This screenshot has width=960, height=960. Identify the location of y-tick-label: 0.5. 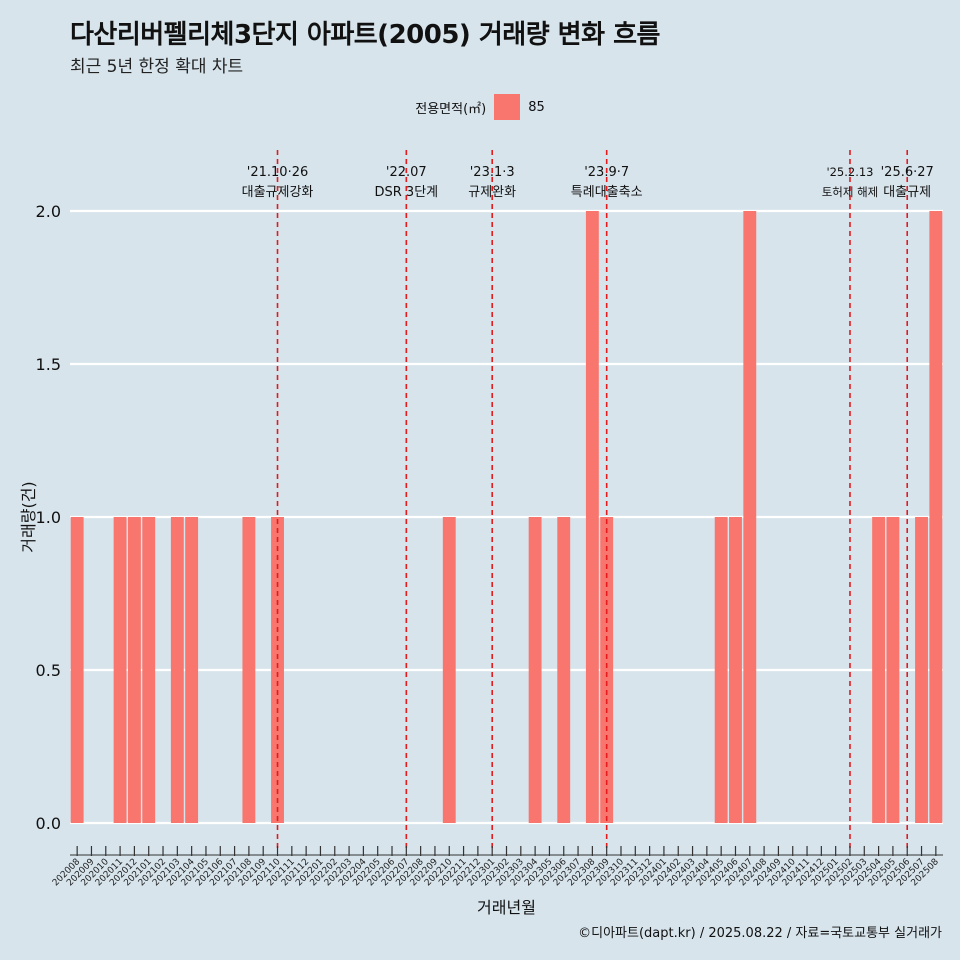
(48, 670).